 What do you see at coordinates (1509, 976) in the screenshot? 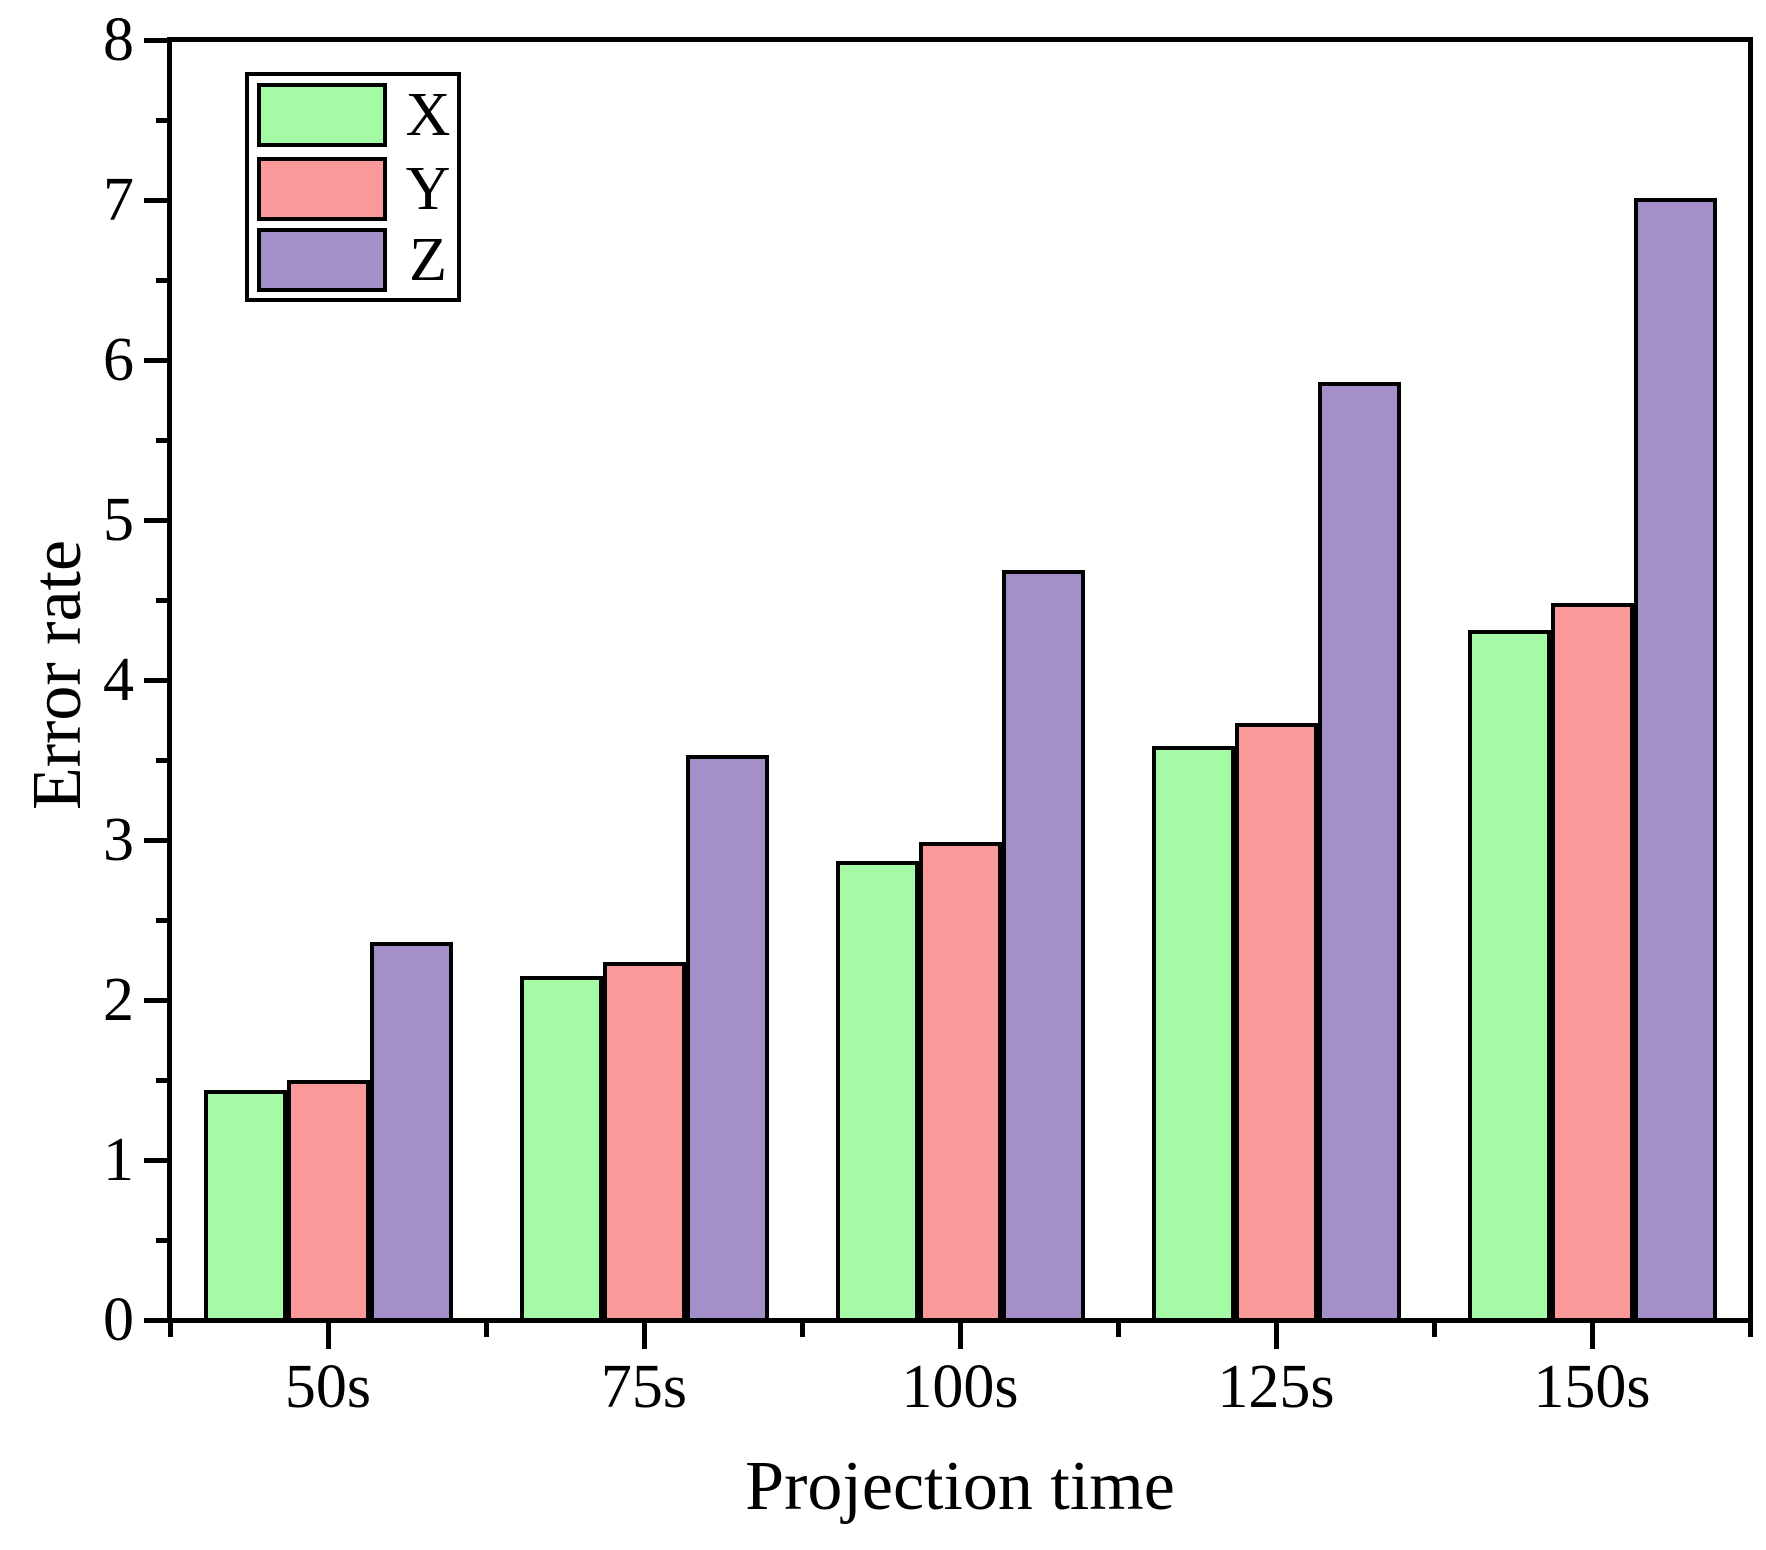
I see `bar-x-150s` at bounding box center [1509, 976].